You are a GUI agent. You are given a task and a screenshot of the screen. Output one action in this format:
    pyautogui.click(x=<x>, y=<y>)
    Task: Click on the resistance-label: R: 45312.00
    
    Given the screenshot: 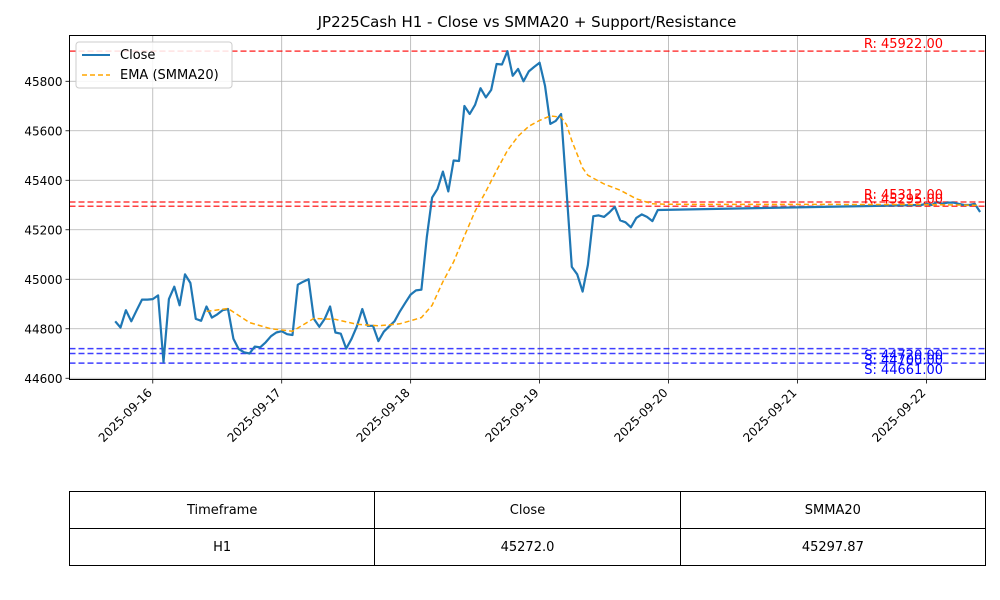 What is the action you would take?
    pyautogui.click(x=903, y=195)
    